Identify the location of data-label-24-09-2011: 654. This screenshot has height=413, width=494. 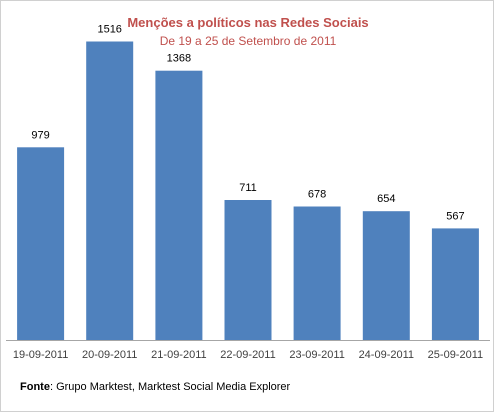
(386, 199).